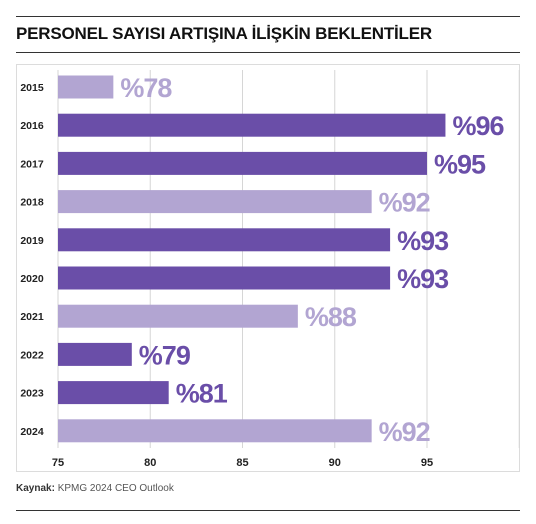 This screenshot has width=536, height=524. What do you see at coordinates (150, 463) in the screenshot?
I see `x-tick-label: 80` at bounding box center [150, 463].